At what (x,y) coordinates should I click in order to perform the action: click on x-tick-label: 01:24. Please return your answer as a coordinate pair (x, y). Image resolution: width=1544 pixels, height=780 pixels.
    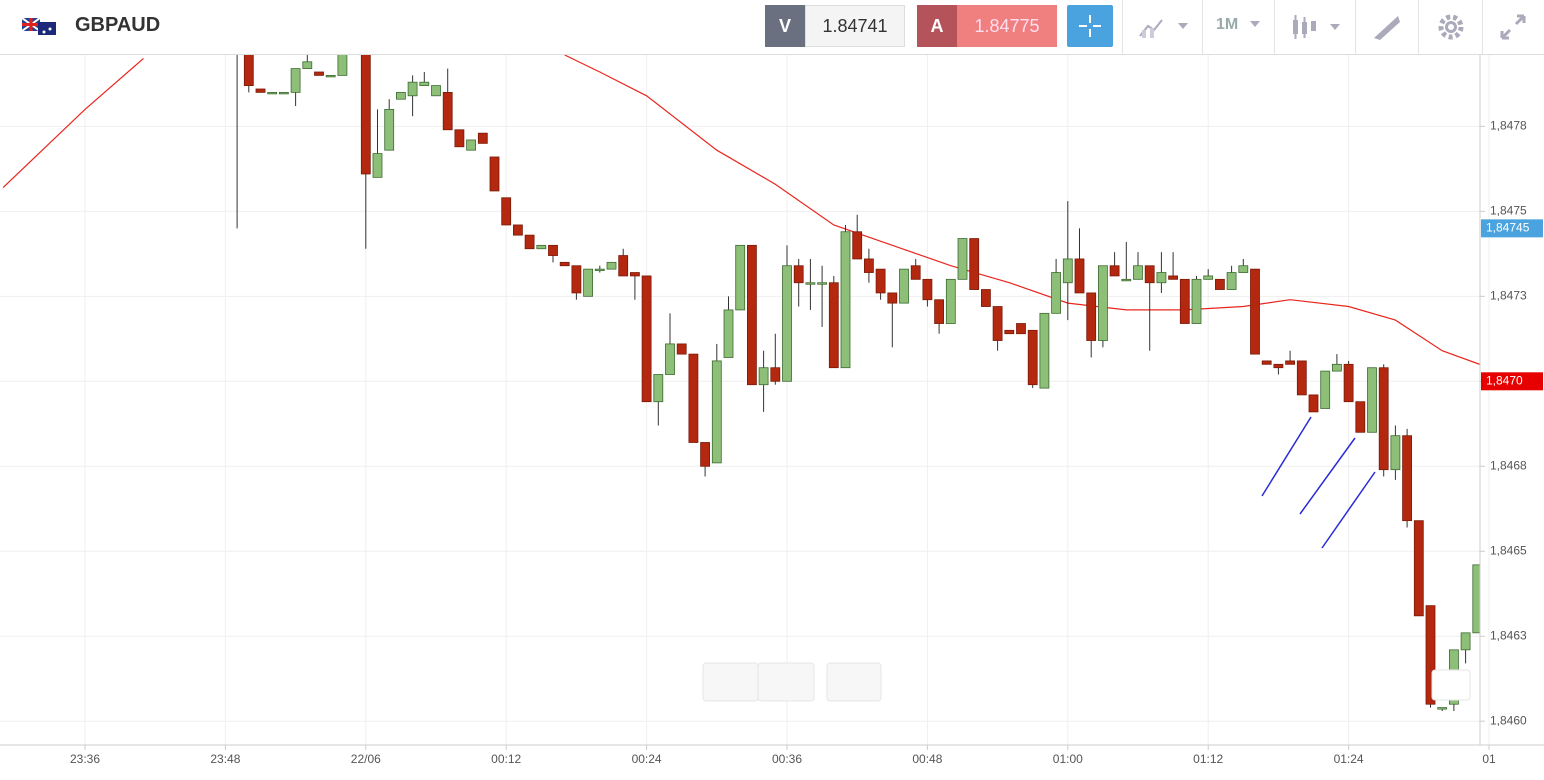
    Looking at the image, I should click on (1349, 759).